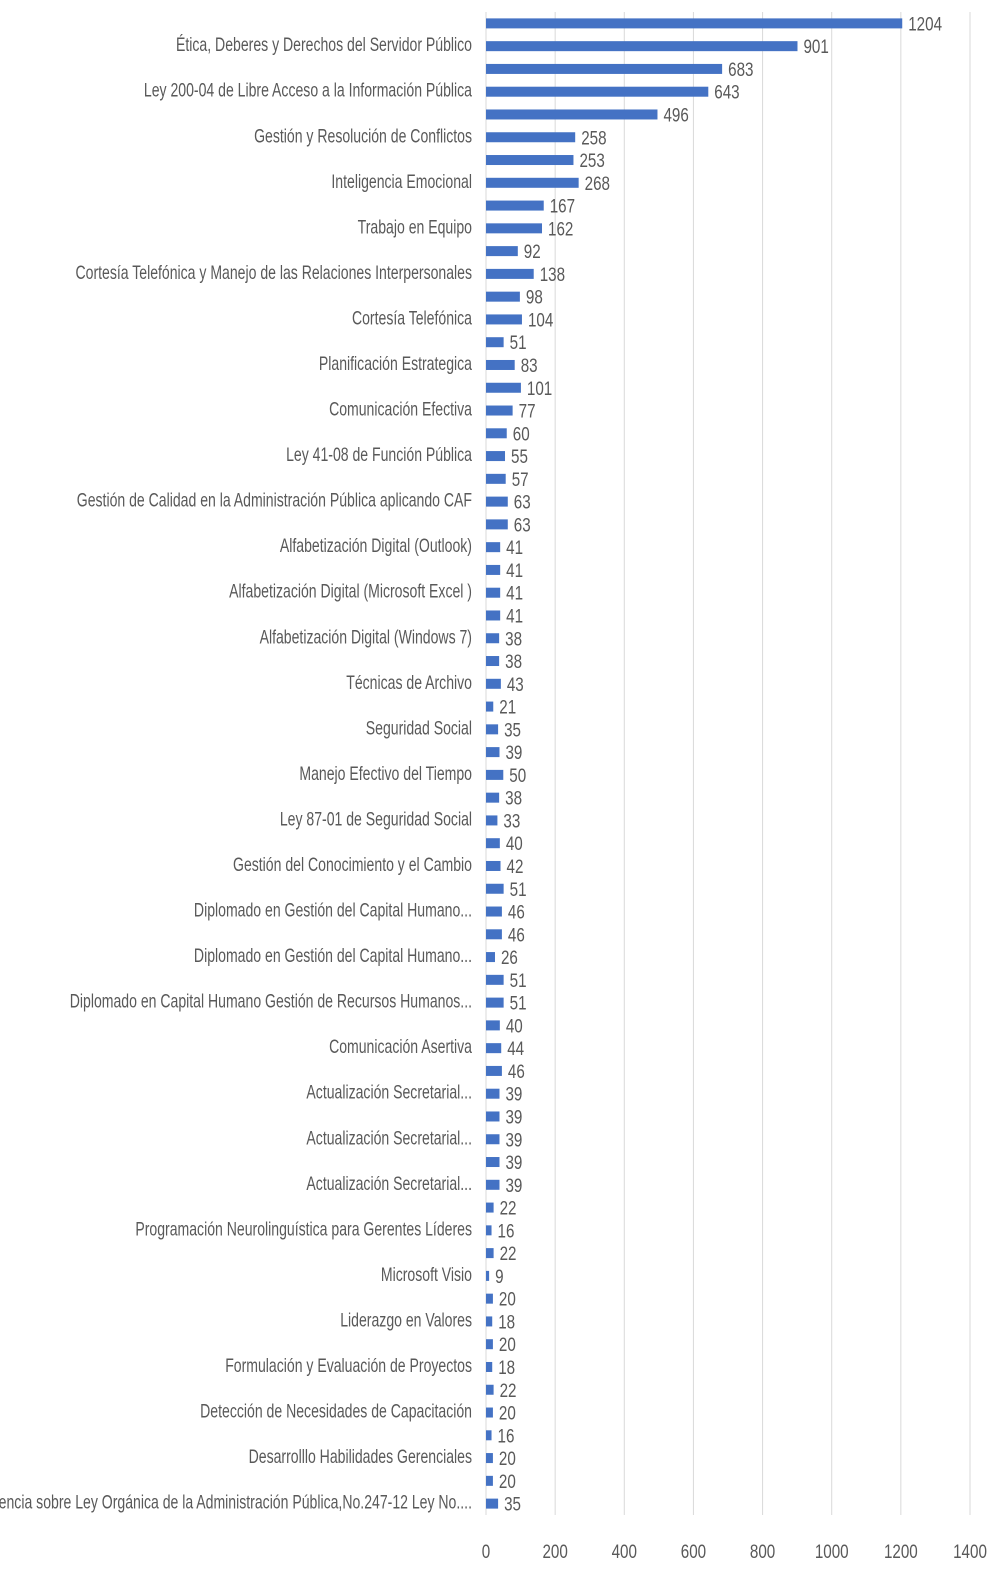  Describe the element at coordinates (529, 365) in the screenshot. I see `data-label: 83` at that location.